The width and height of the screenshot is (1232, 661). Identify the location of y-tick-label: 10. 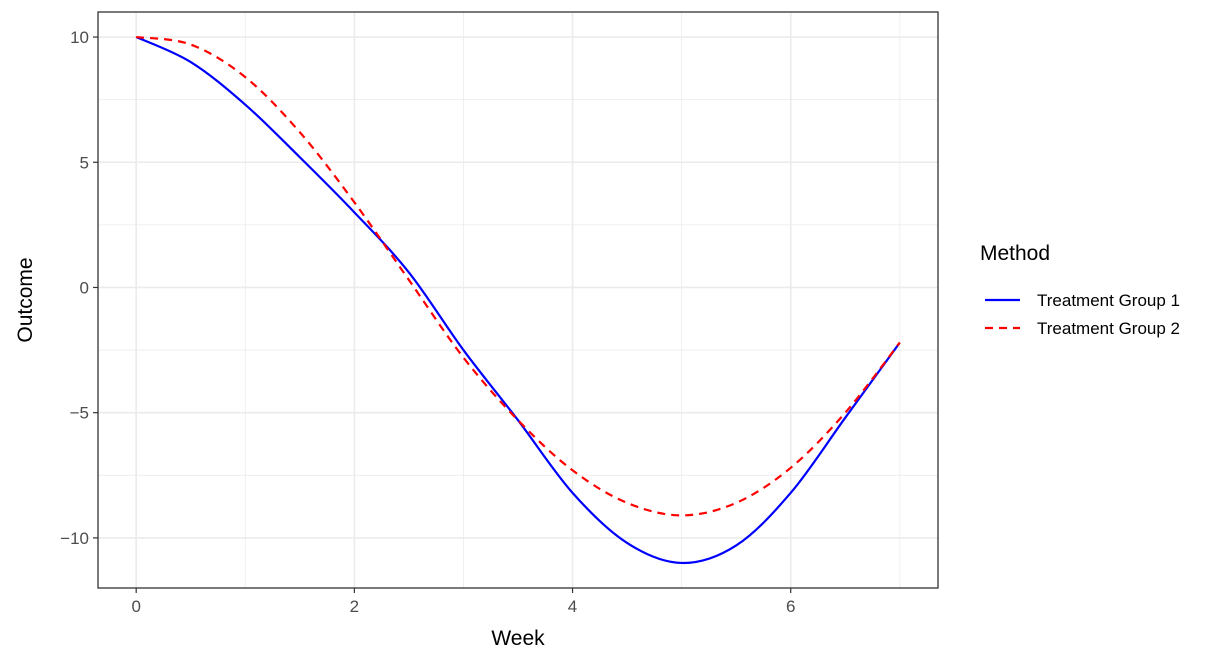
(79, 37).